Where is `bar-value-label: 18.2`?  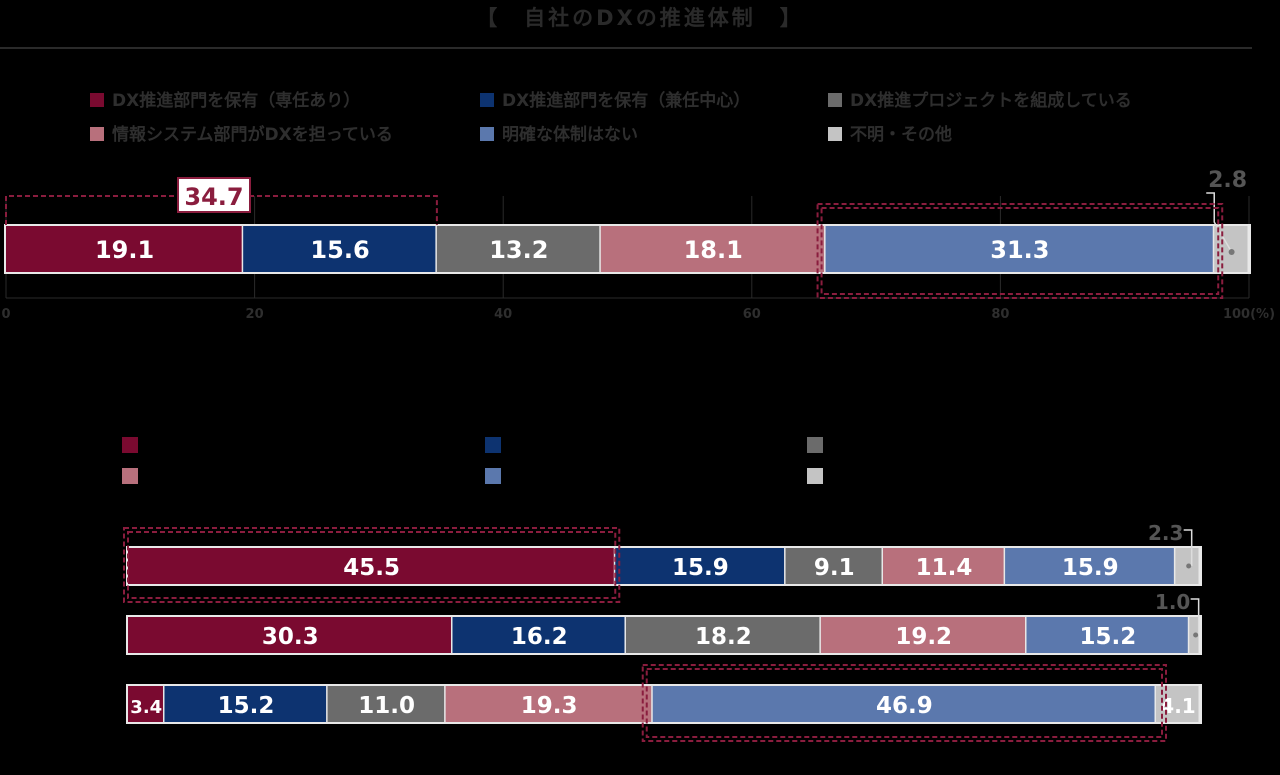
bar-value-label: 18.2 is located at coordinates (723, 637).